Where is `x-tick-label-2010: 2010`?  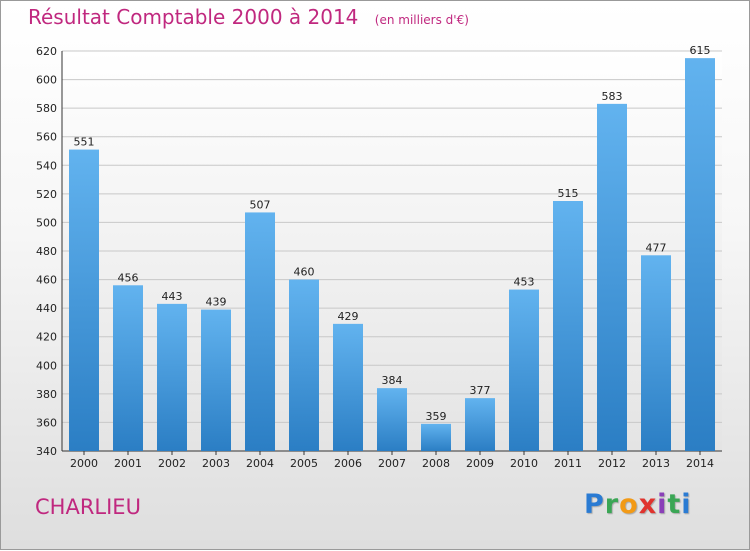
x-tick-label-2010: 2010 is located at coordinates (524, 463).